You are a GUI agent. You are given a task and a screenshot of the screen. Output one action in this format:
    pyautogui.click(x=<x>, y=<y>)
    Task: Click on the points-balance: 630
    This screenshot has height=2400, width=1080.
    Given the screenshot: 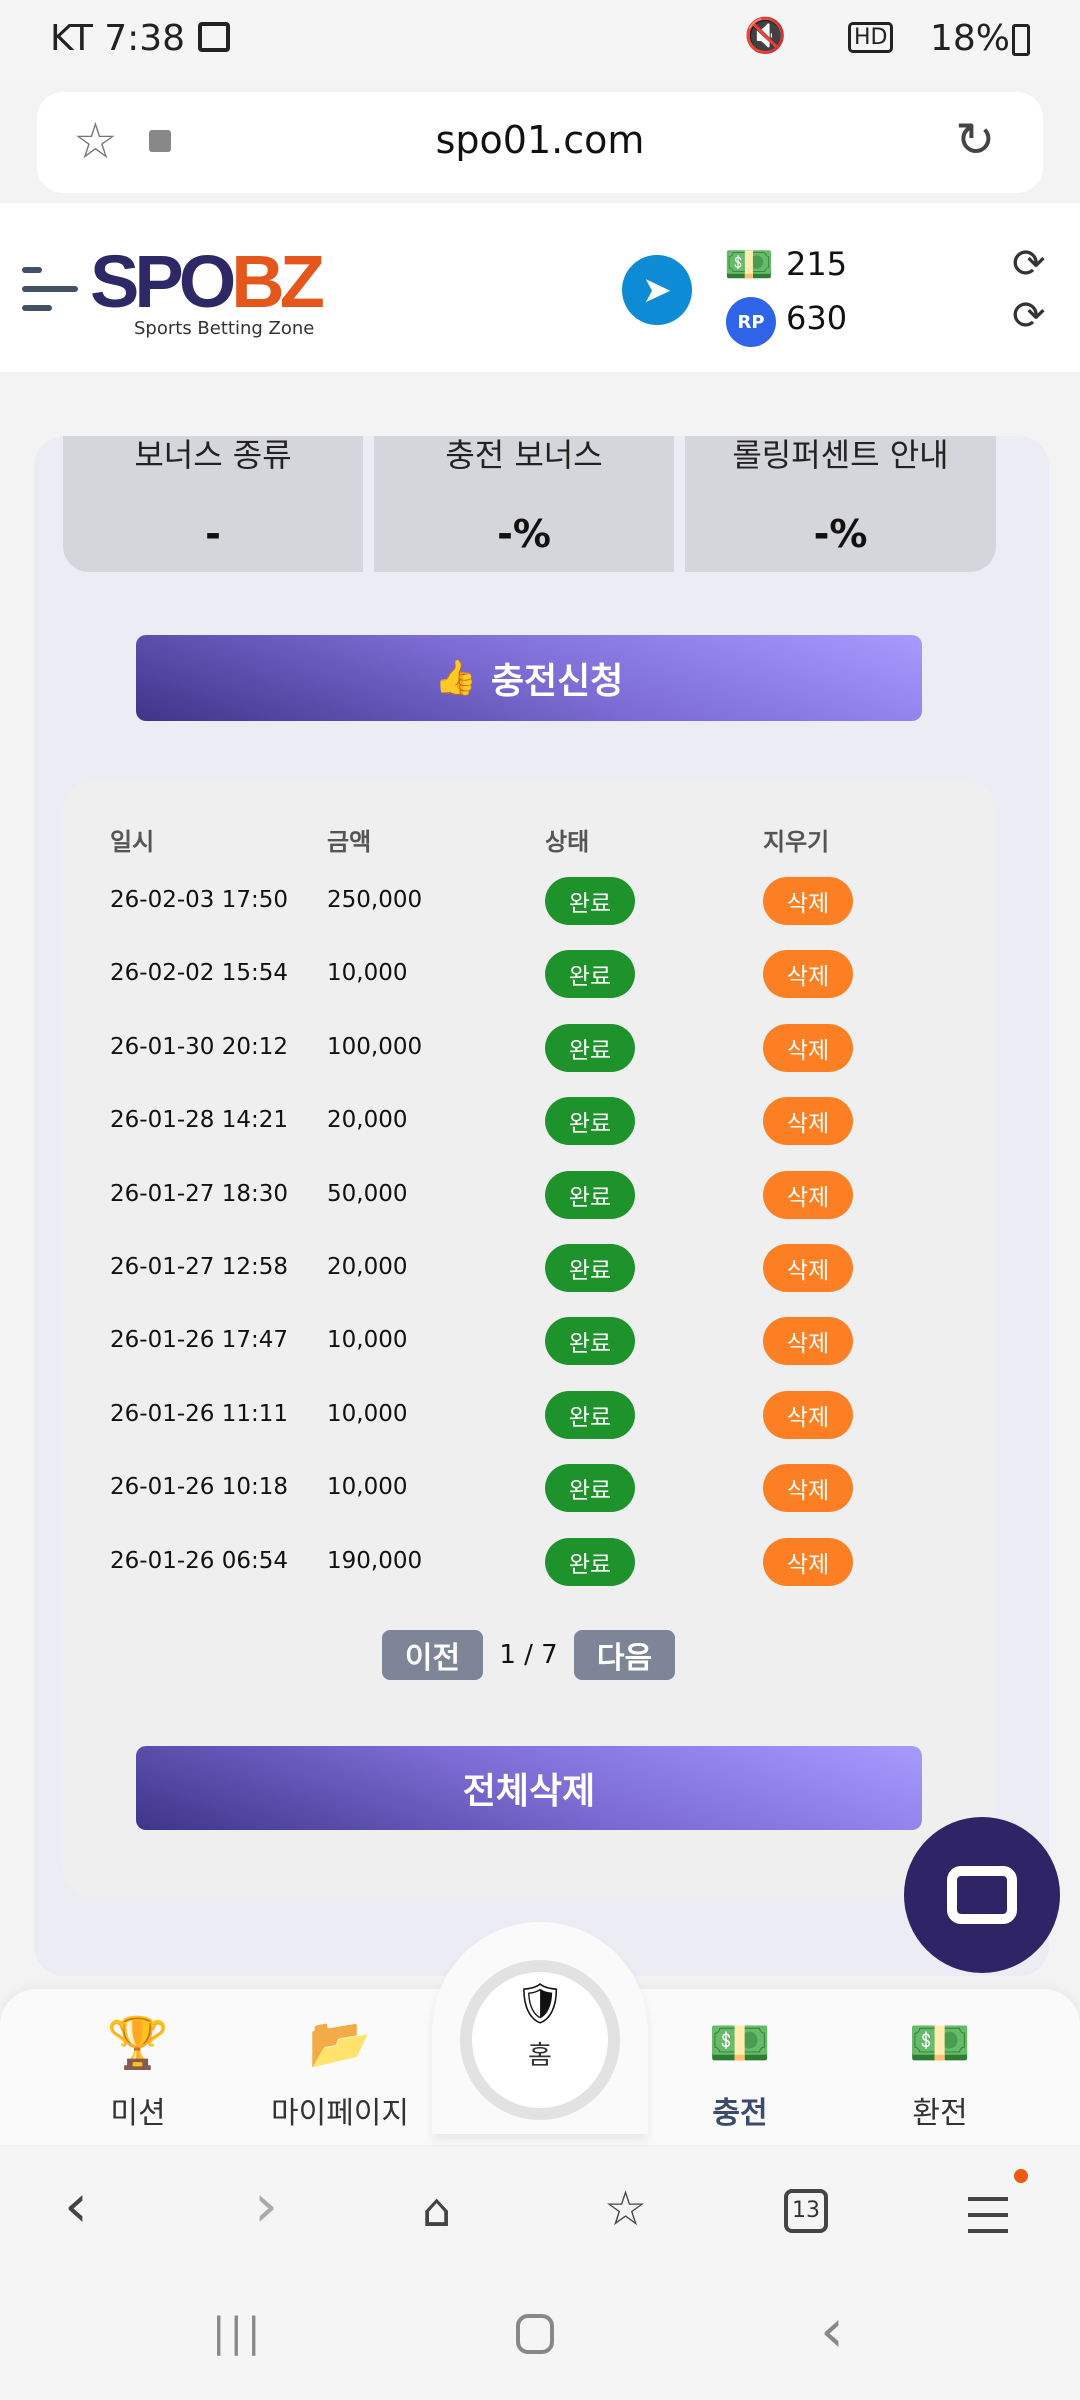 What is the action you would take?
    pyautogui.click(x=817, y=318)
    